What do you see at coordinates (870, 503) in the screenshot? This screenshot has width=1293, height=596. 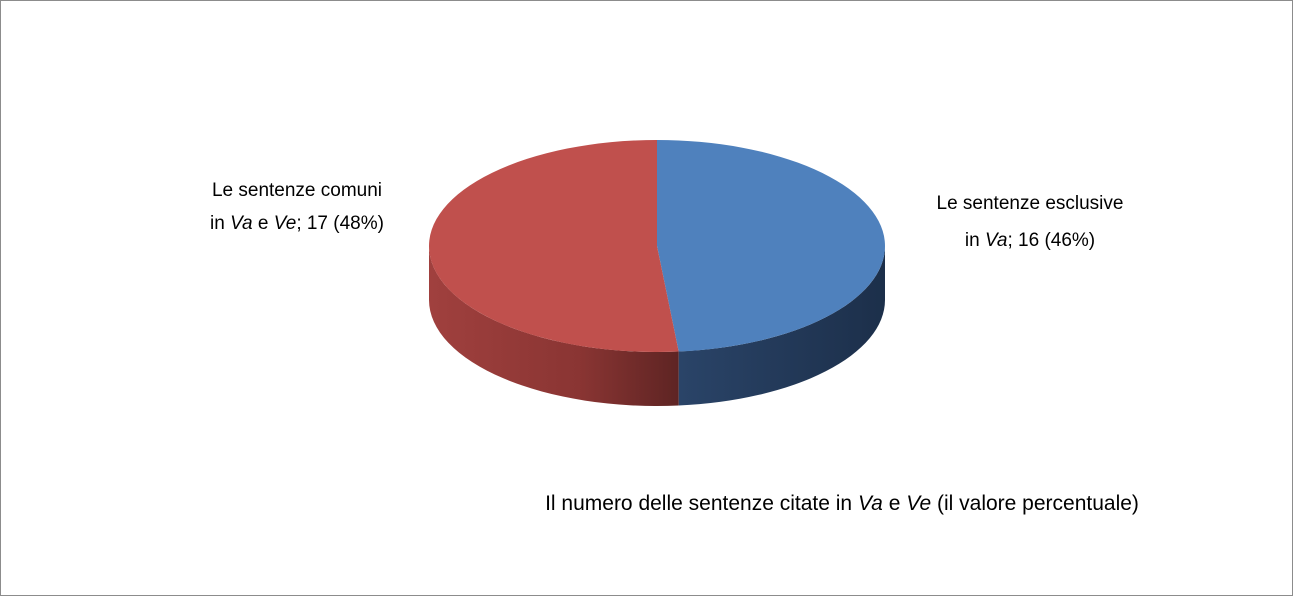 I see `chart-title-part: Va` at bounding box center [870, 503].